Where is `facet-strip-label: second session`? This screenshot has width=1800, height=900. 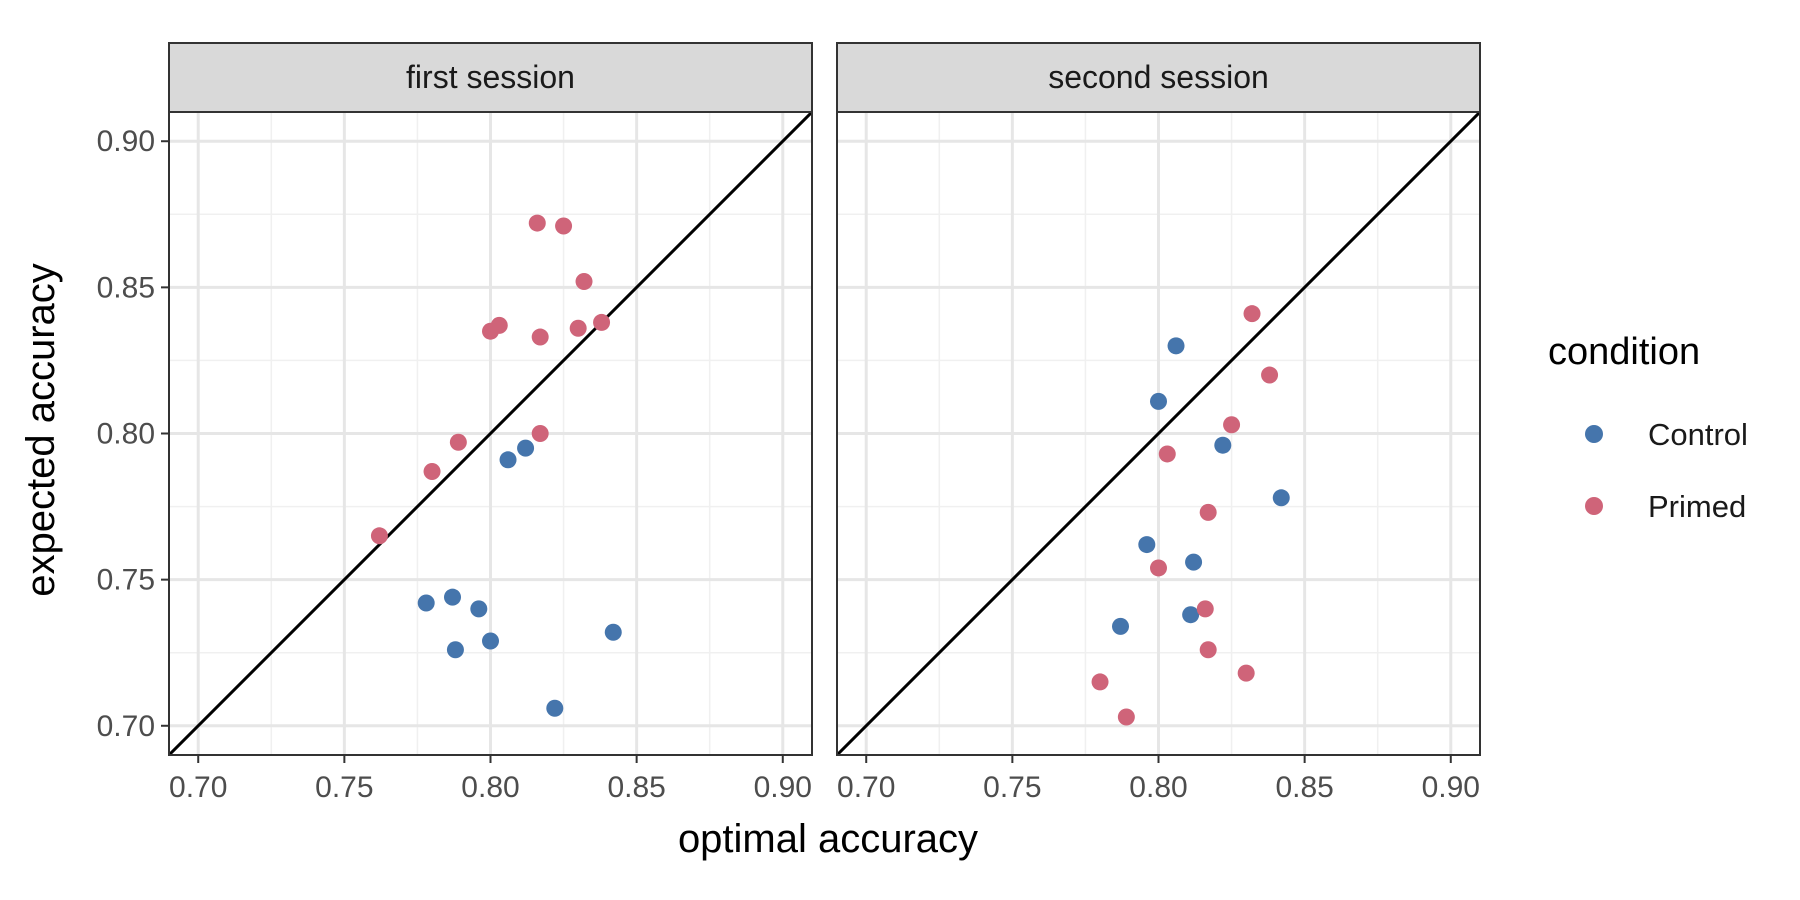
facet-strip-label: second session is located at coordinates (1158, 77).